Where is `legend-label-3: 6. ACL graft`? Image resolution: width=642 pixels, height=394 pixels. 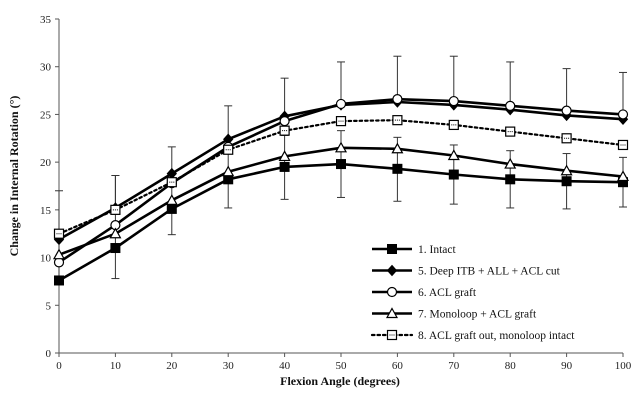
legend-label-3: 6. ACL graft is located at coordinates (447, 293).